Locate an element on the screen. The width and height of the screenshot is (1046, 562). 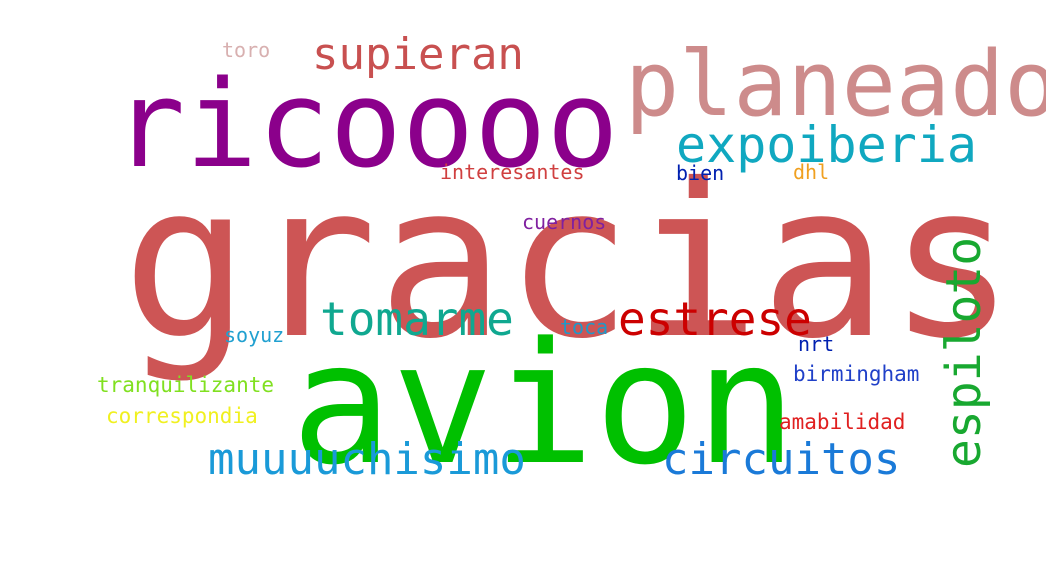
word-muuuuchisimo: muuuuchisimo is located at coordinates (367, 459).